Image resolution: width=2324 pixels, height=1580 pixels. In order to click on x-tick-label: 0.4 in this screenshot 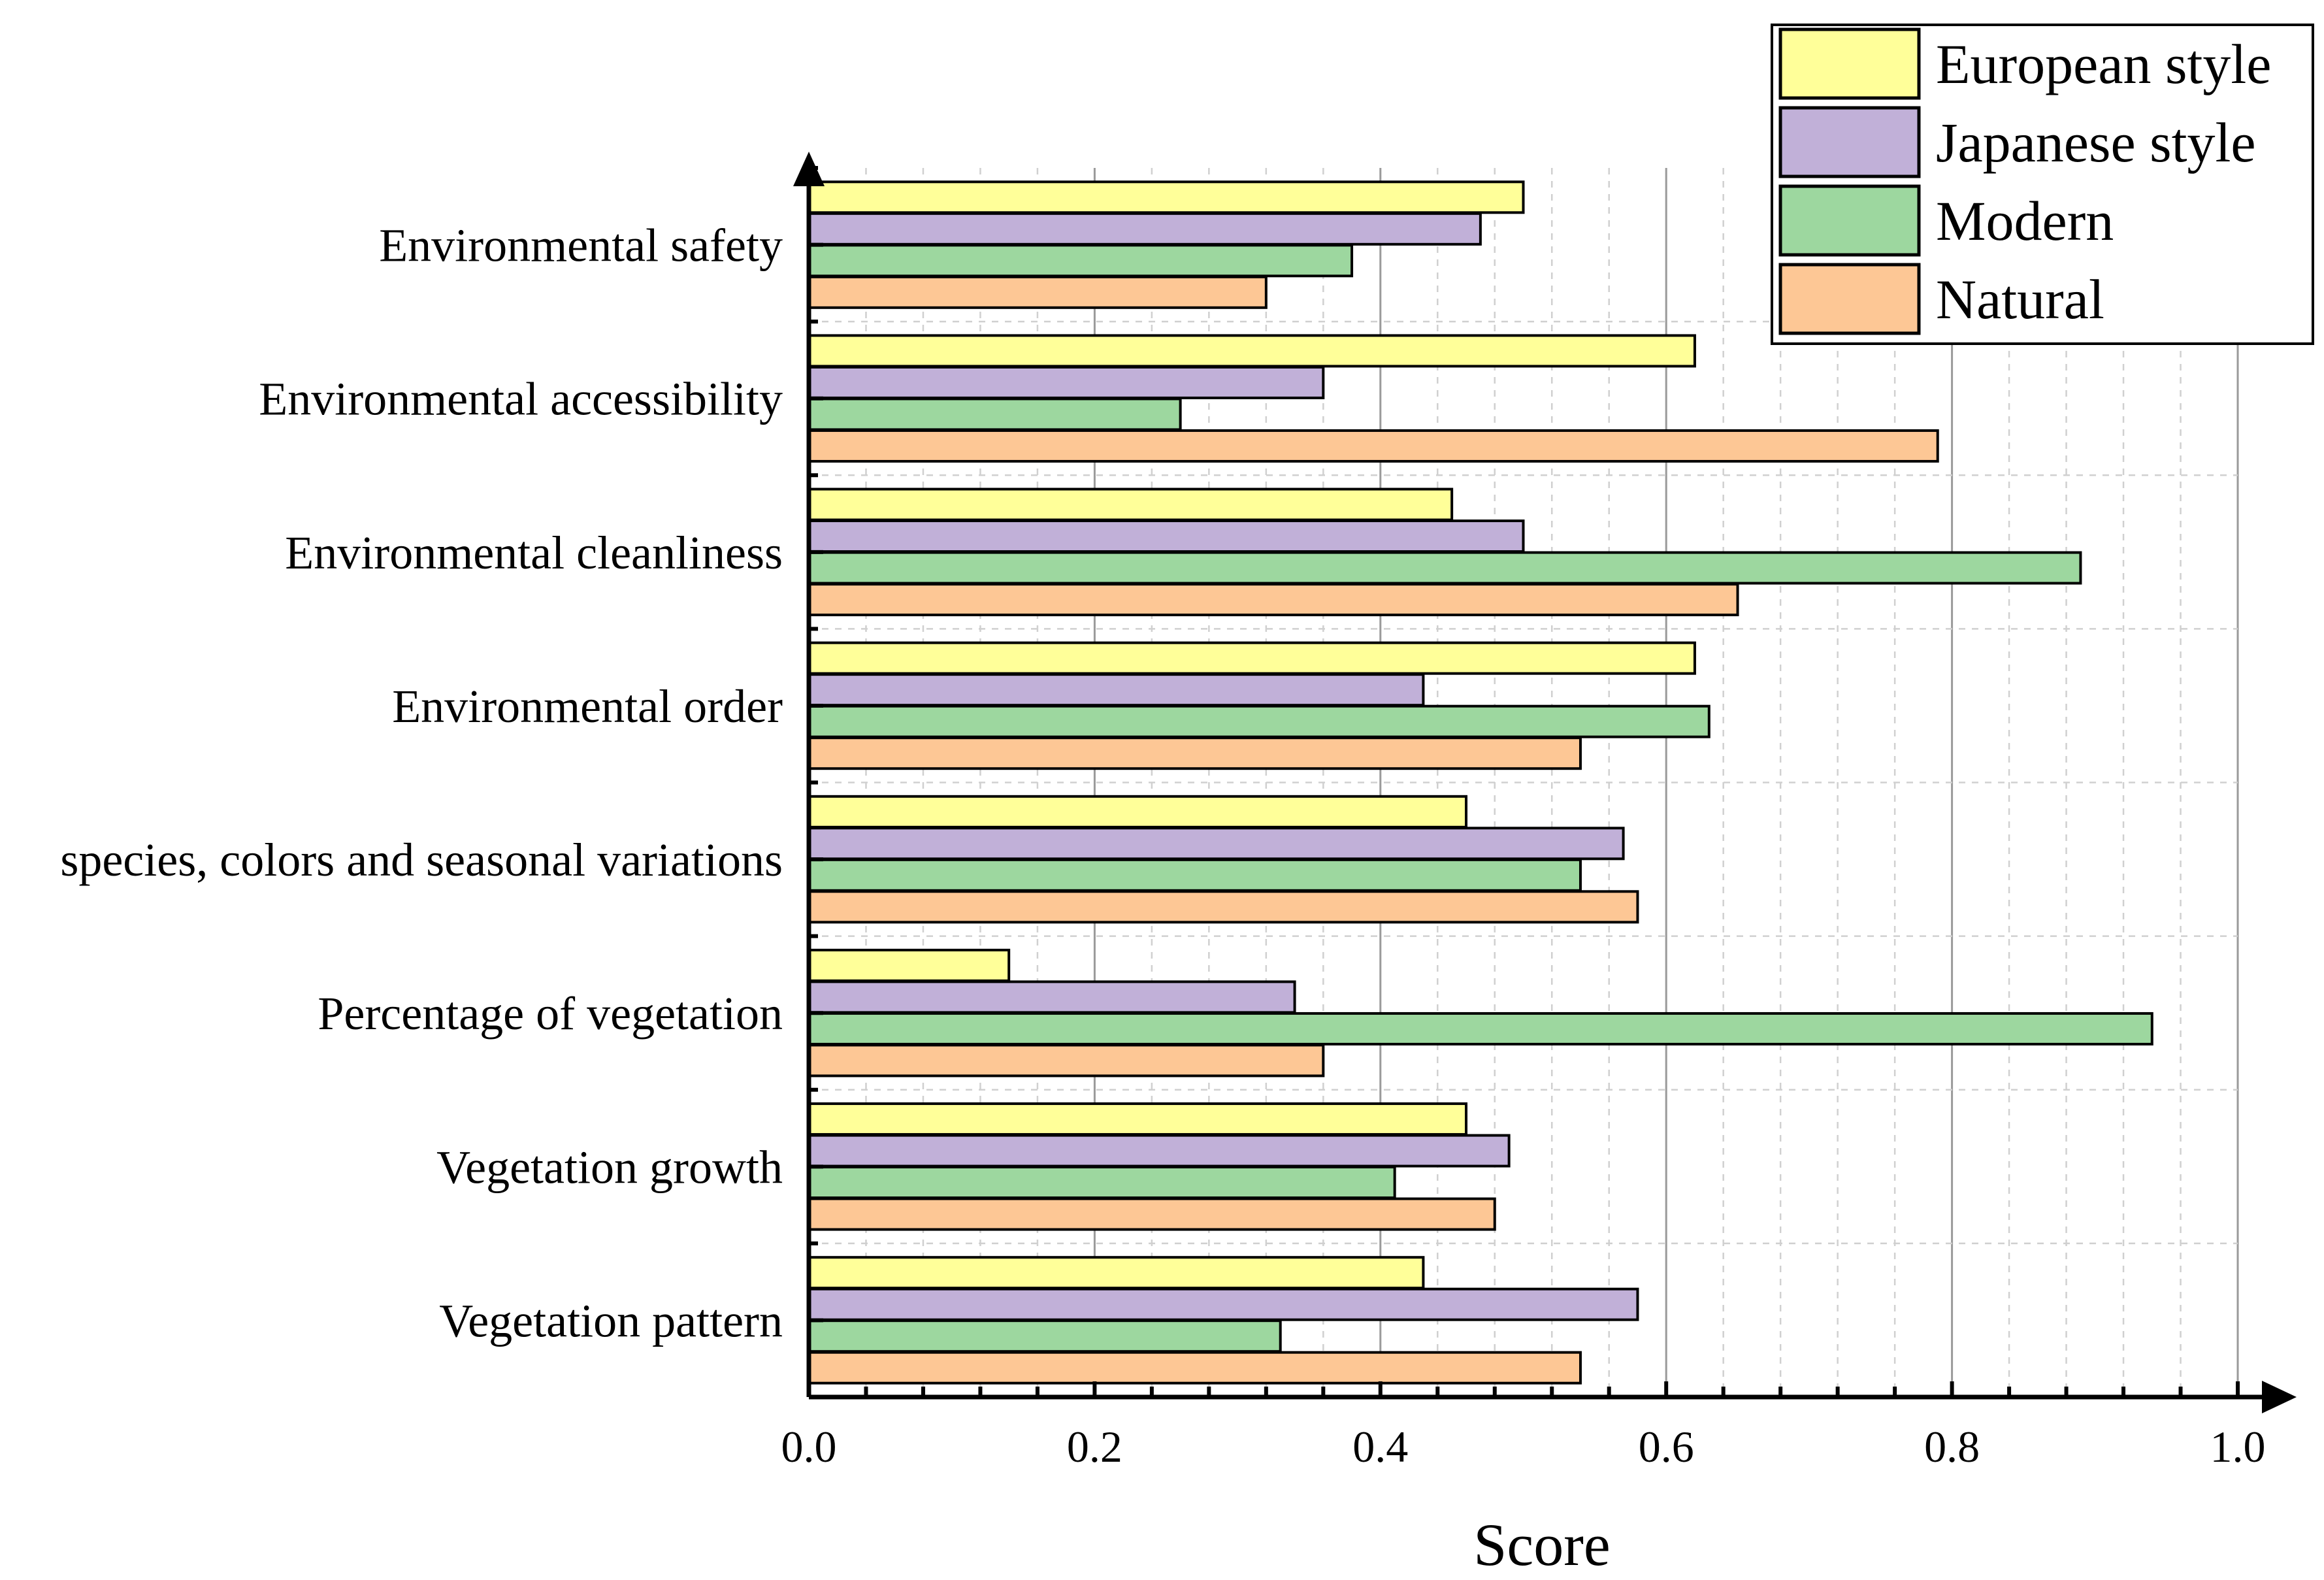, I will do `click(1380, 1447)`.